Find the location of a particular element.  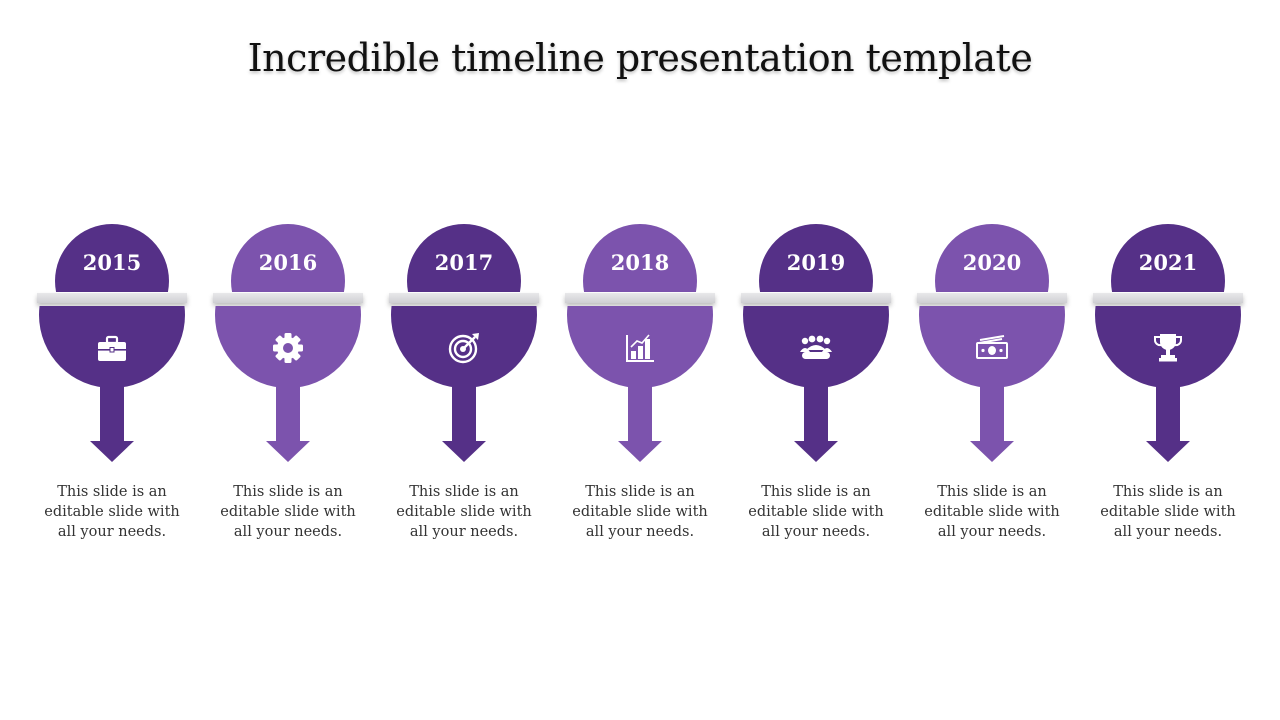

timeline-step-2021: 2021 is located at coordinates (1168, 347).